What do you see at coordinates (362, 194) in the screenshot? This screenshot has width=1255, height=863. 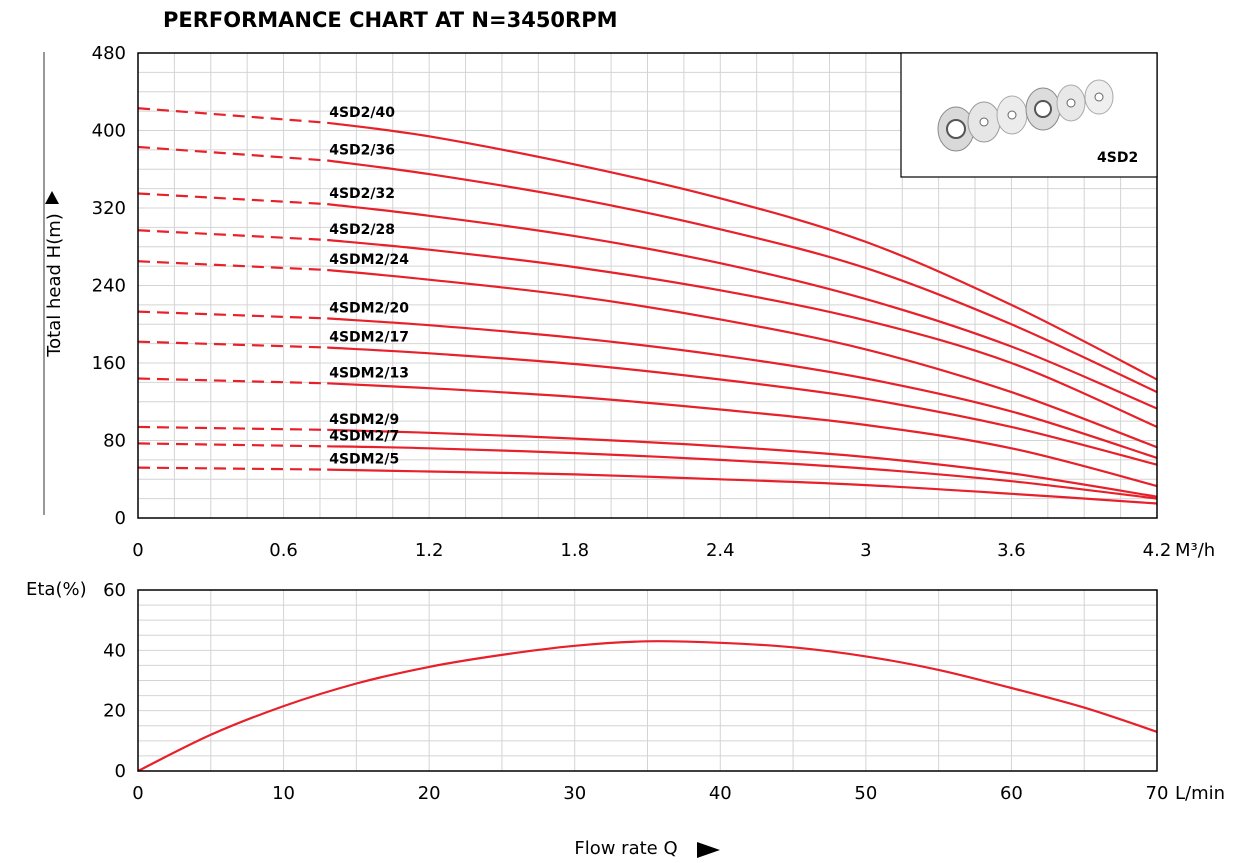 I see `series-label: 4SD2/32` at bounding box center [362, 194].